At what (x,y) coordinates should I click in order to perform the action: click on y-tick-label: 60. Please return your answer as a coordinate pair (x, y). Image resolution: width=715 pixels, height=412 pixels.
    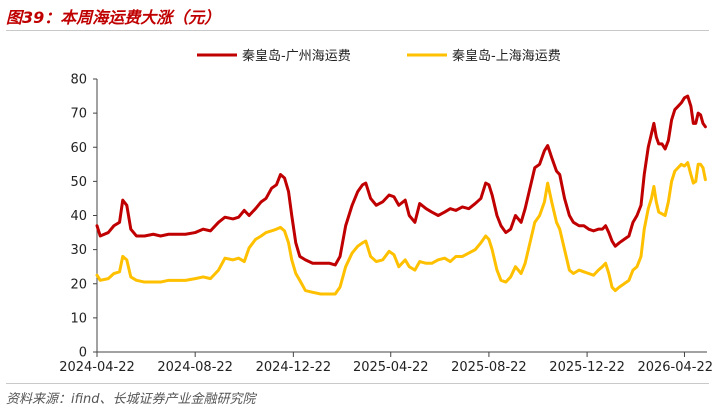
    Looking at the image, I should click on (78, 148).